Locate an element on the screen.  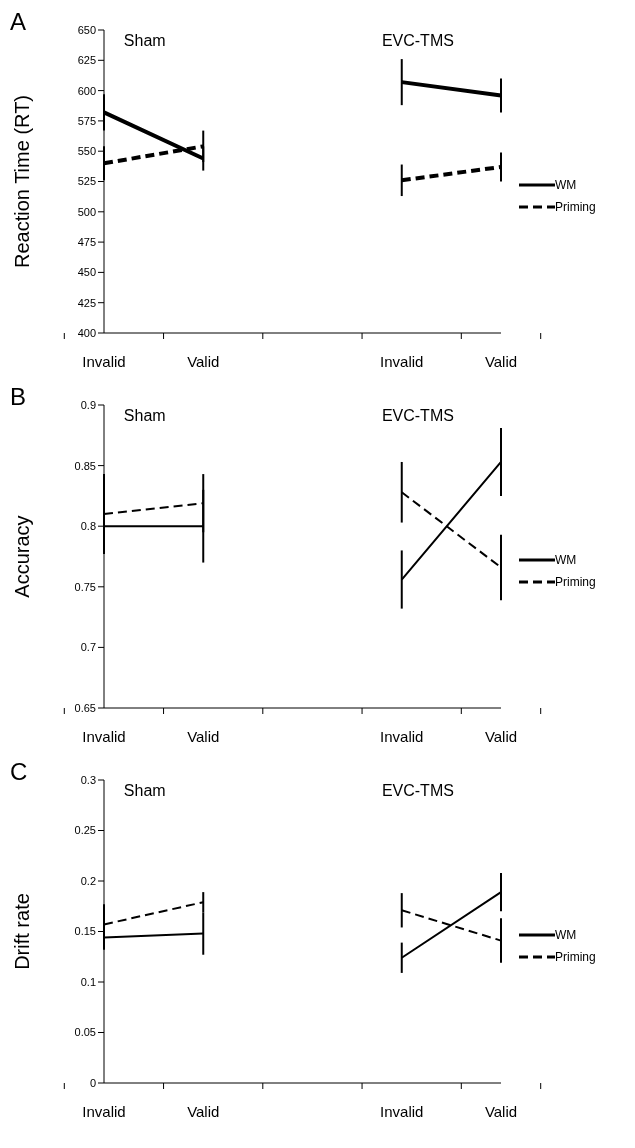
y-tick-label: 0.1 is located at coordinates (88, 981).